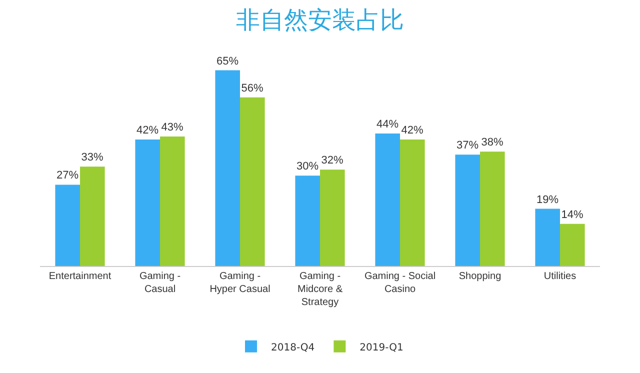 The image size is (640, 373). What do you see at coordinates (160, 283) in the screenshot?
I see `x-tick-label: Gaming - Casual` at bounding box center [160, 283].